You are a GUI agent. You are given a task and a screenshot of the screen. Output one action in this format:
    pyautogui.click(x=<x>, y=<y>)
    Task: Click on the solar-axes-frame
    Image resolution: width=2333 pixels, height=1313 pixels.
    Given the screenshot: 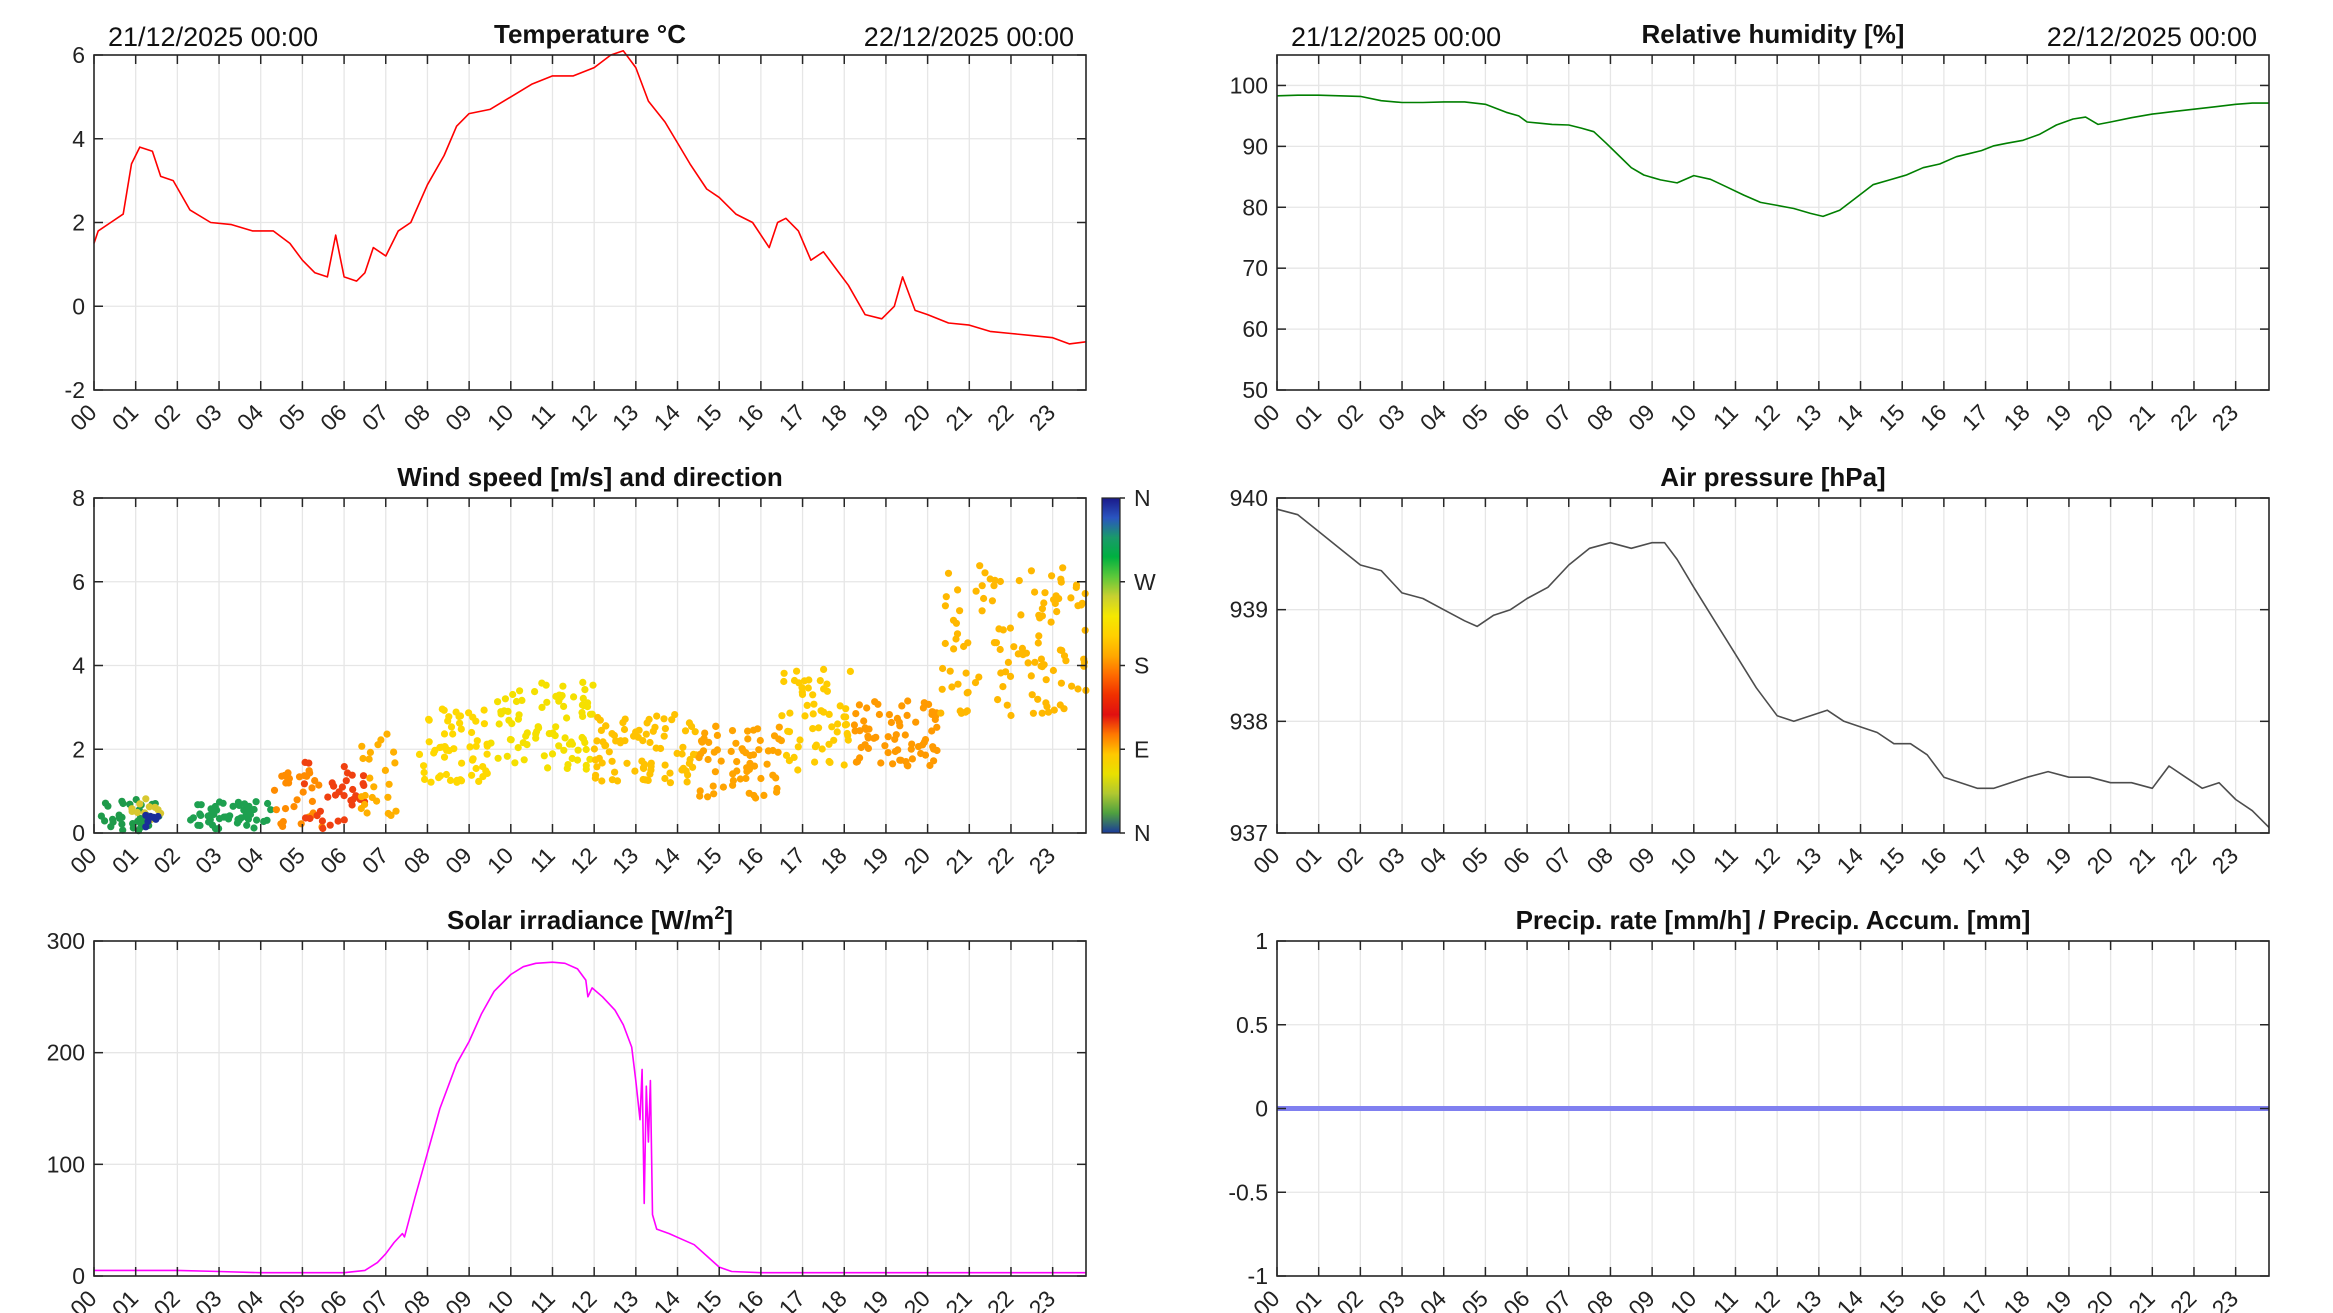 What is the action you would take?
    pyautogui.click(x=590, y=1108)
    